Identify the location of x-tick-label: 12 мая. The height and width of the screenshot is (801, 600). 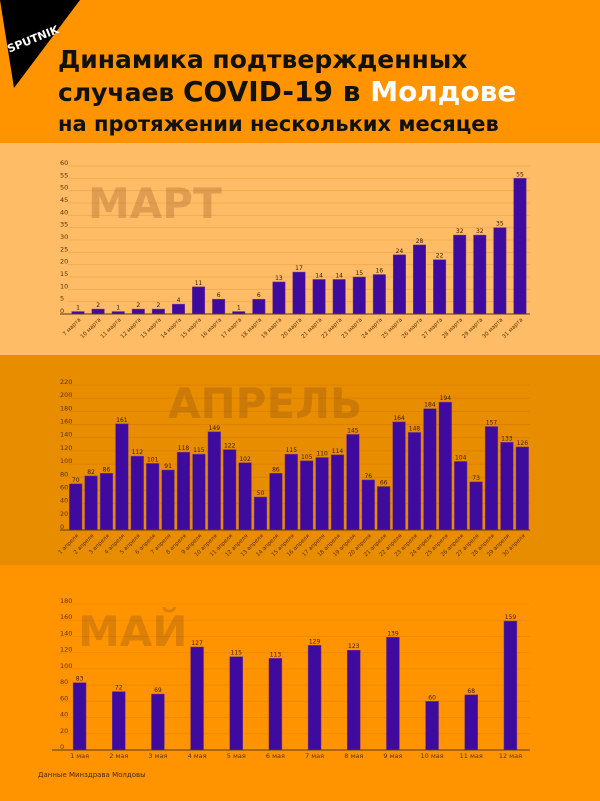
(510, 756).